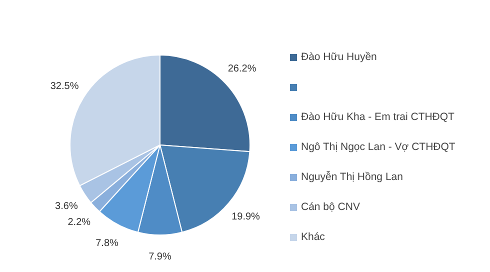  I want to click on legend-label: Nguyễn Thị Hồng Lan, so click(352, 177).